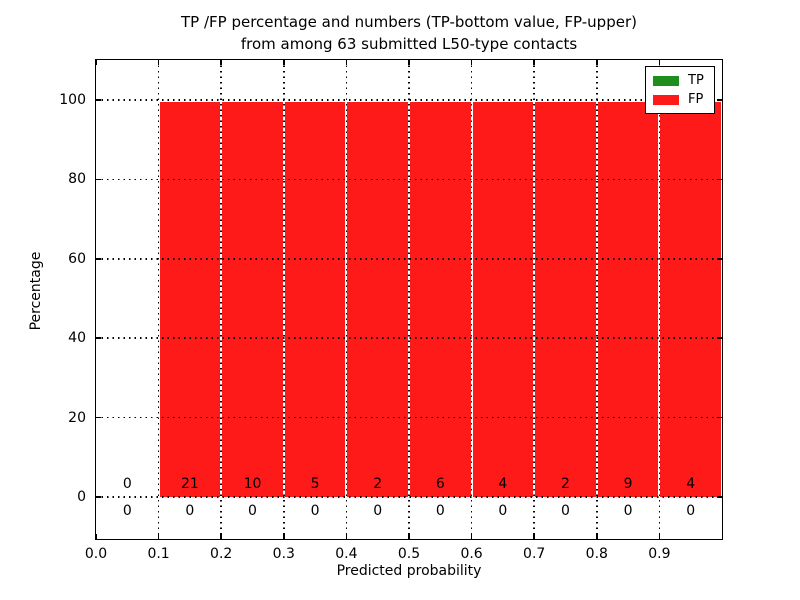 Image resolution: width=800 pixels, height=600 pixels. I want to click on y-tick-label: 20, so click(77, 417).